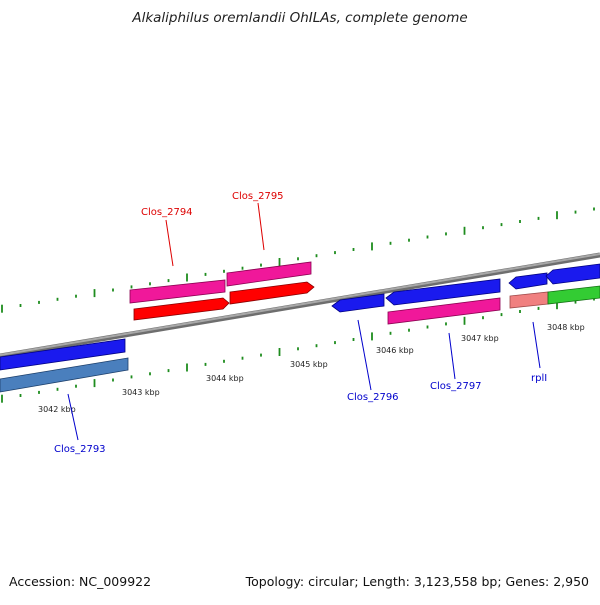  I want to click on scale-label-3048: 3048 kbp, so click(566, 327).